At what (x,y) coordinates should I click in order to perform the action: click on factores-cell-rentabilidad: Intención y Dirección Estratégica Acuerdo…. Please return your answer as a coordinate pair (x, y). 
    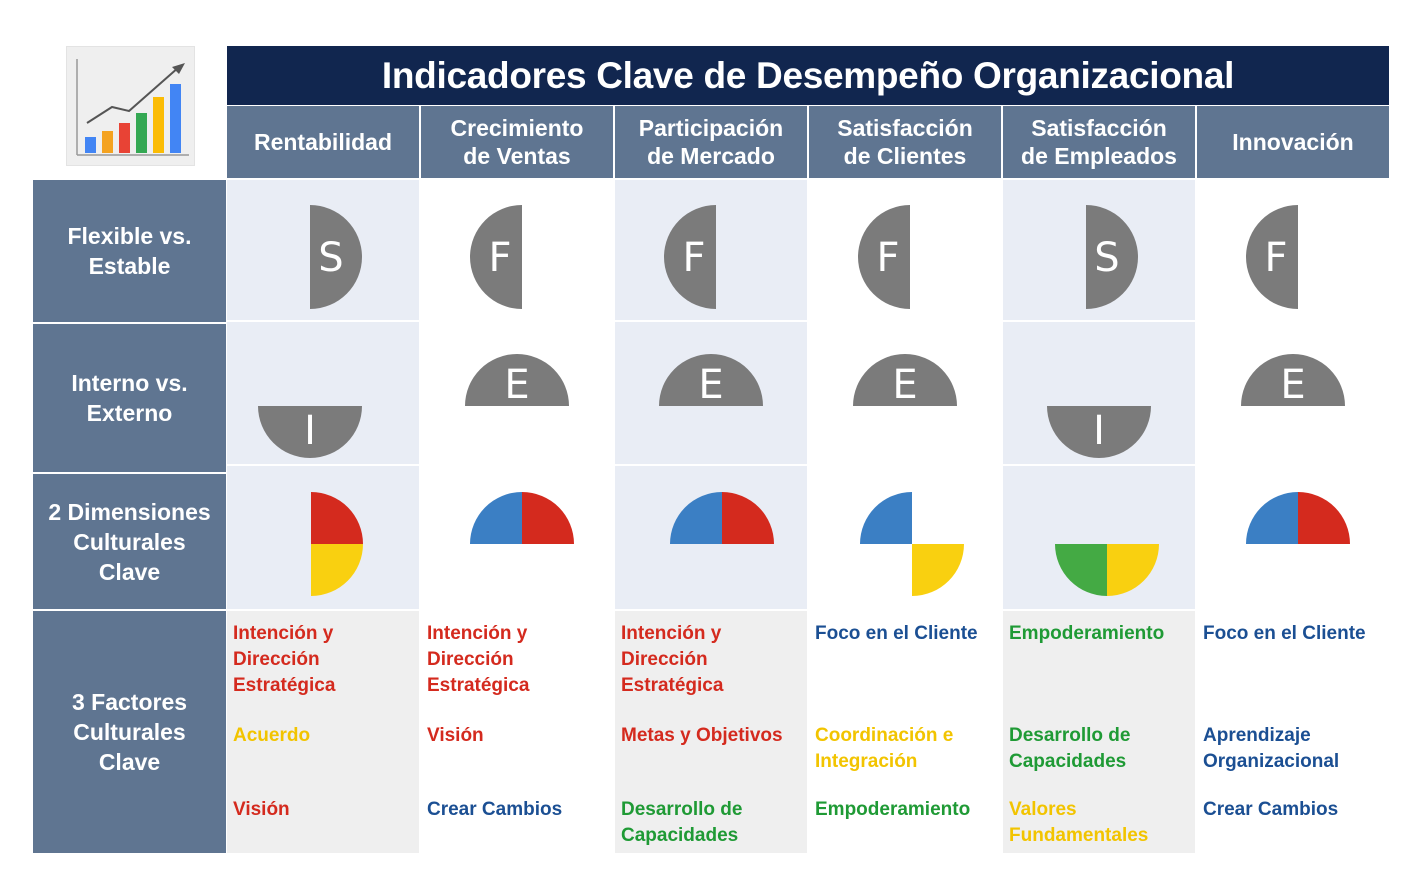
    Looking at the image, I should click on (323, 732).